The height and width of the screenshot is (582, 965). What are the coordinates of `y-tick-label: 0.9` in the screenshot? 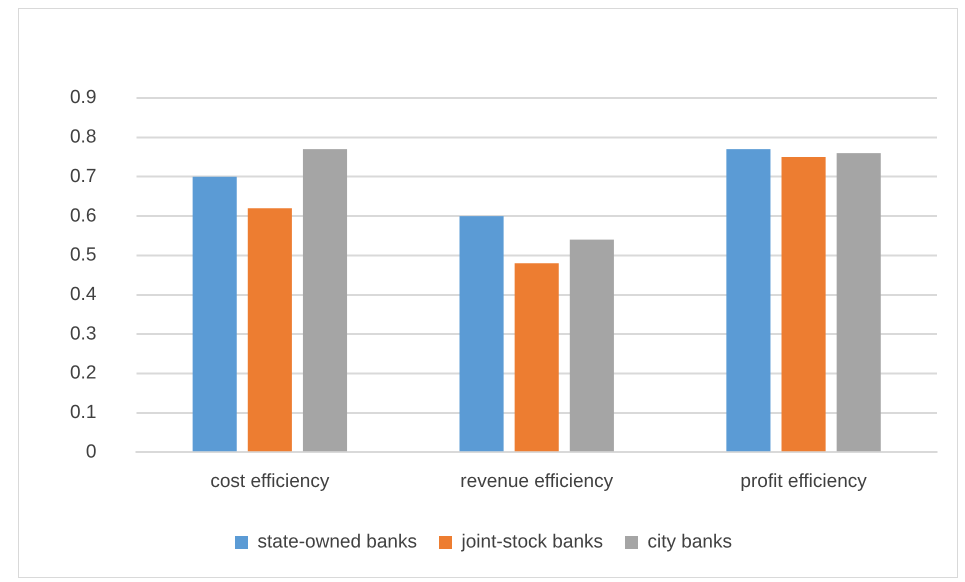 It's located at (83, 97).